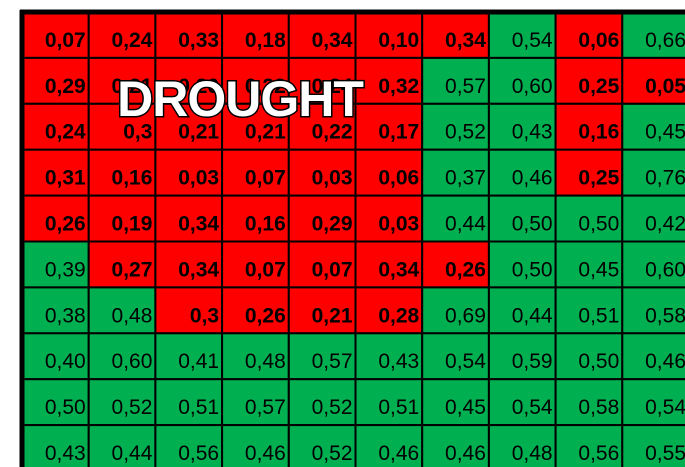  What do you see at coordinates (332, 86) in the screenshot?
I see `cell-value: 0,24` at bounding box center [332, 86].